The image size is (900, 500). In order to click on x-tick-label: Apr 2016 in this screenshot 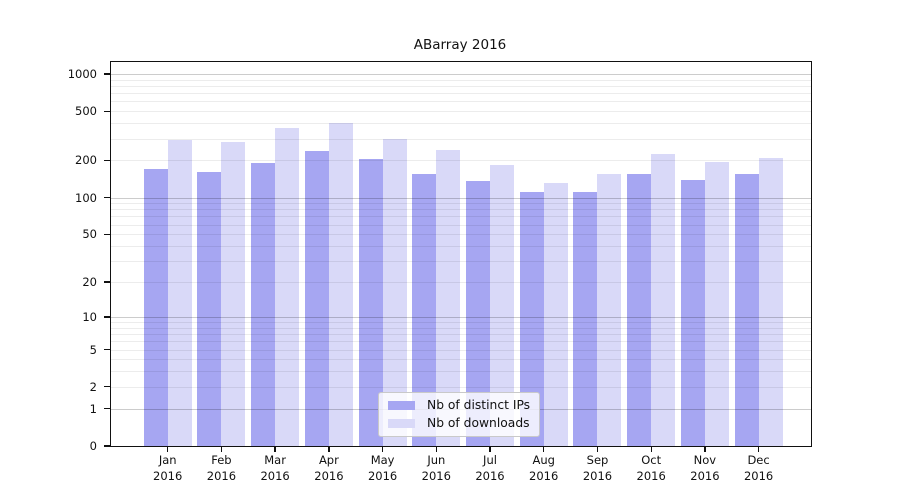, I will do `click(329, 468)`.